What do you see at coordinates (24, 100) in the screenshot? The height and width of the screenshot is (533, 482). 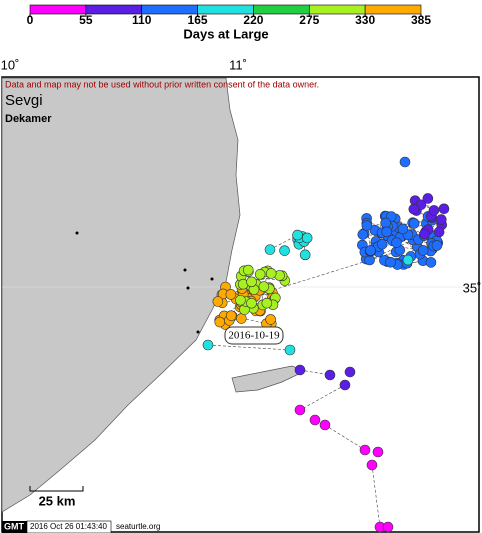 I see `turtle-name: Sevgi` at bounding box center [24, 100].